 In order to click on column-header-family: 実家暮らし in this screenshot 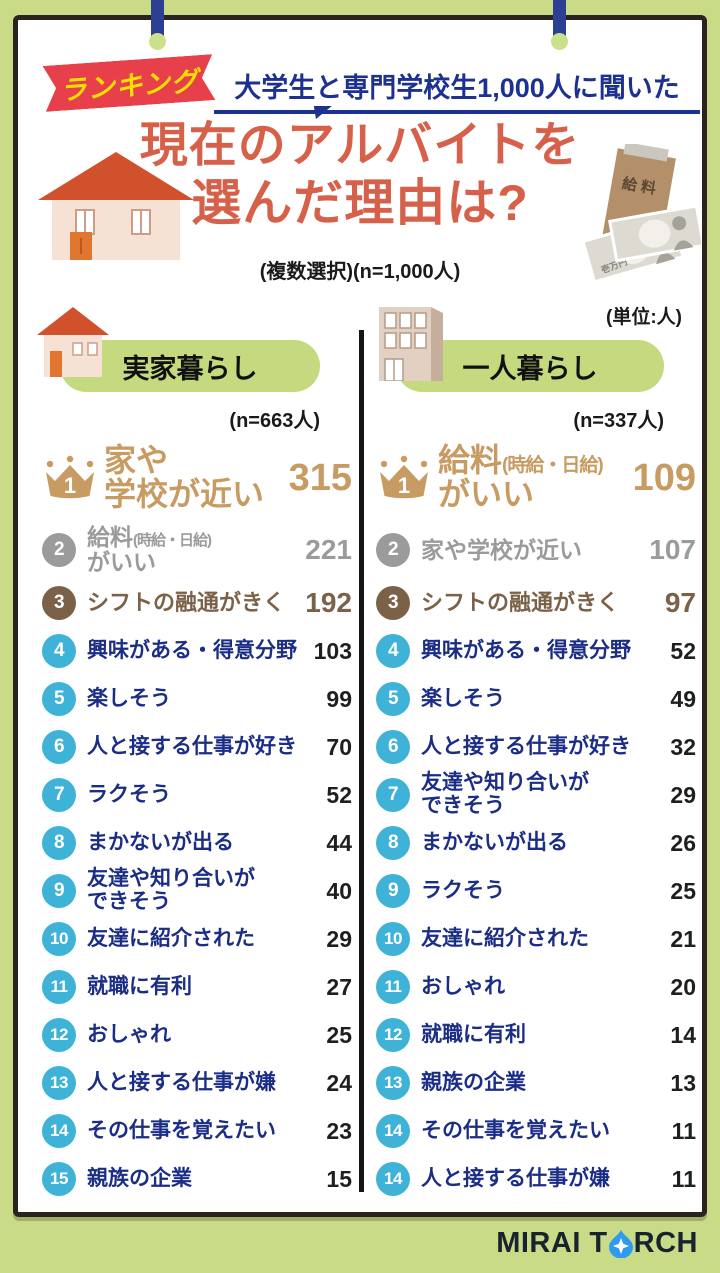, I will do `click(190, 366)`.